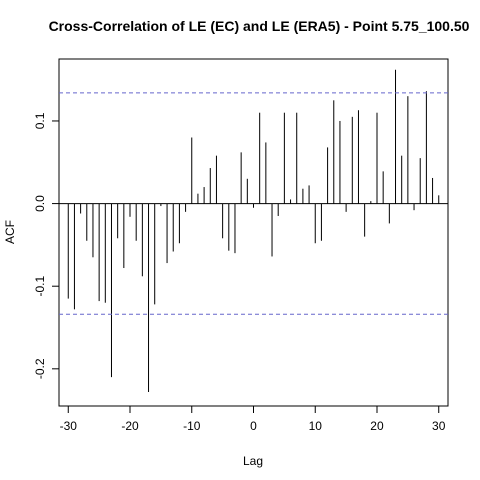 The height and width of the screenshot is (480, 480). I want to click on x-axis: -30 -20 -10 0 10 20 30, so click(253, 419).